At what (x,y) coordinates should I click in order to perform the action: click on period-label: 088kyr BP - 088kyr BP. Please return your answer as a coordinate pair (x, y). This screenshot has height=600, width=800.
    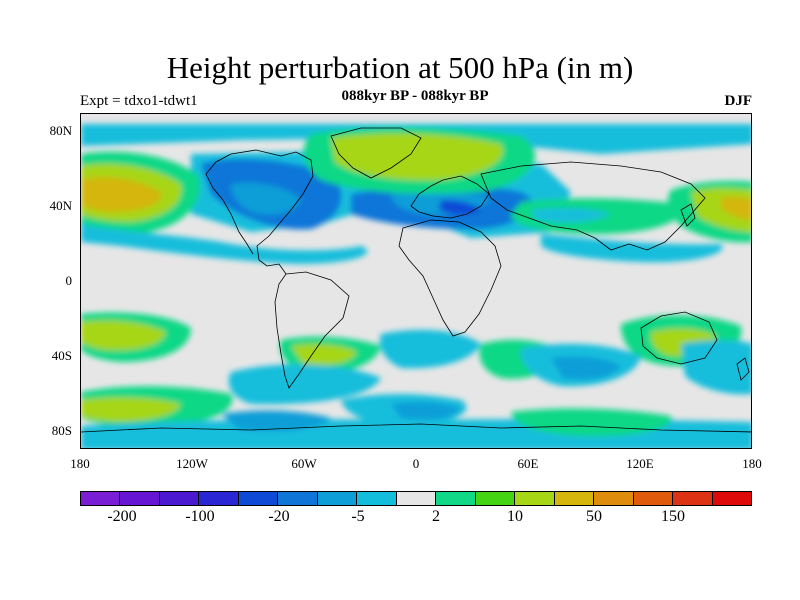
    Looking at the image, I should click on (415, 96).